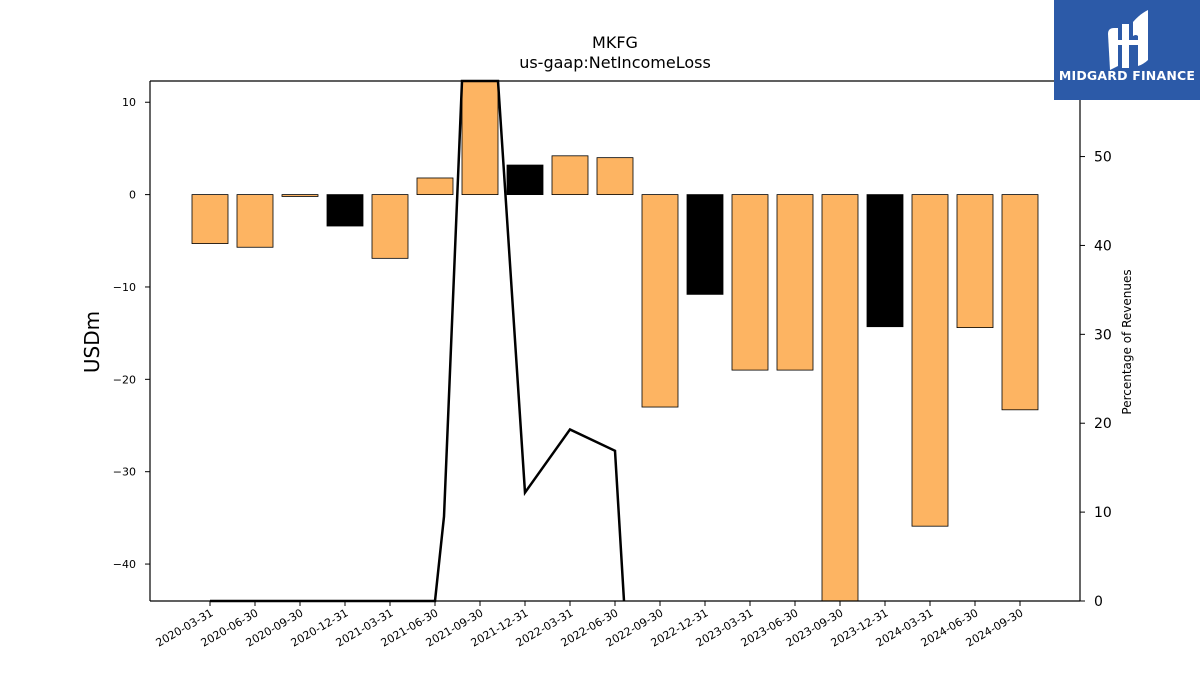 This screenshot has width=1200, height=675. Describe the element at coordinates (1103, 246) in the screenshot. I see `y2-tick-label: 40` at that location.